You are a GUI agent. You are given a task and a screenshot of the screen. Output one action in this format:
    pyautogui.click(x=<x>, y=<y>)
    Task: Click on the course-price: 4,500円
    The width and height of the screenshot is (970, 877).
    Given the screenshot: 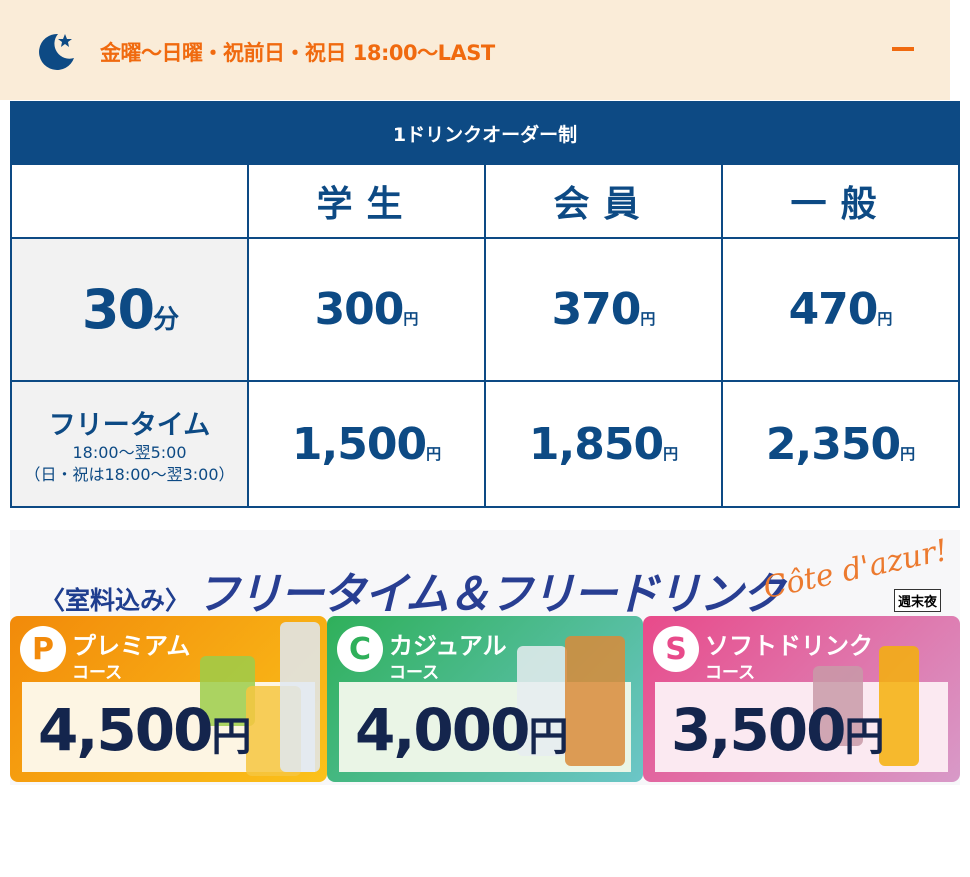 What is the action you would take?
    pyautogui.click(x=144, y=730)
    